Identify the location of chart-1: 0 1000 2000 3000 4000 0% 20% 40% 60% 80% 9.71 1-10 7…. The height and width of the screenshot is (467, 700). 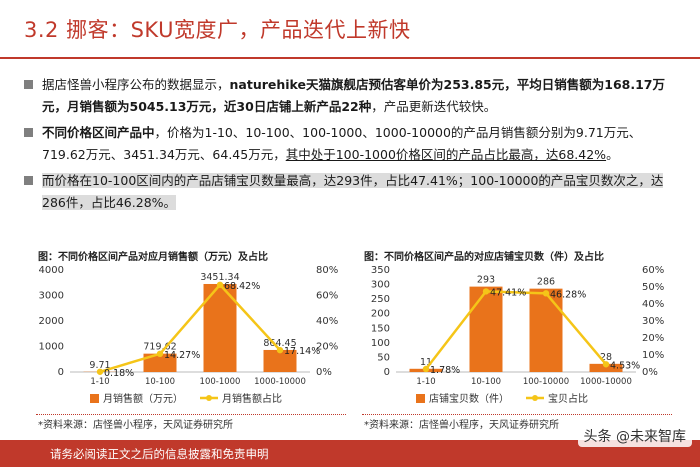
(189, 335).